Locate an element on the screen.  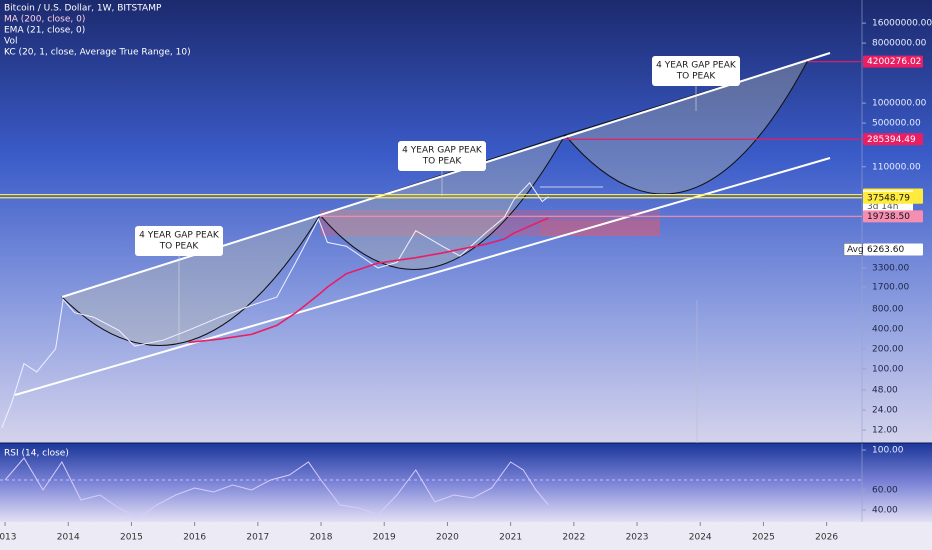
price-label: 6263.60 is located at coordinates (885, 250).